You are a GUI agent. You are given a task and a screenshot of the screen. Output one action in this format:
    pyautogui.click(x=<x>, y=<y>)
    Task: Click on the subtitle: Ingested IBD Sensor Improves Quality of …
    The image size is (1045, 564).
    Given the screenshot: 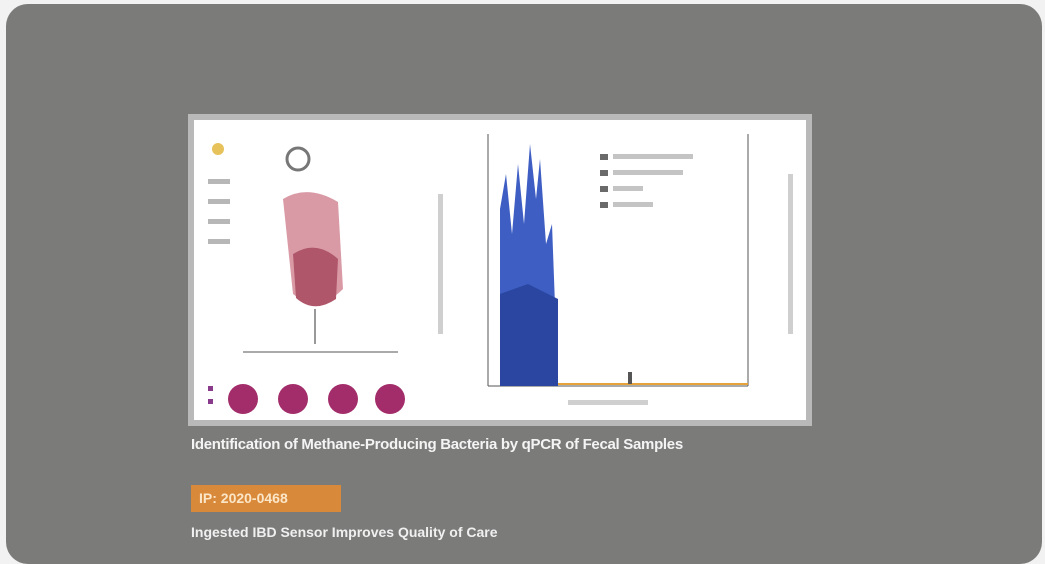 What is the action you would take?
    pyautogui.click(x=344, y=532)
    